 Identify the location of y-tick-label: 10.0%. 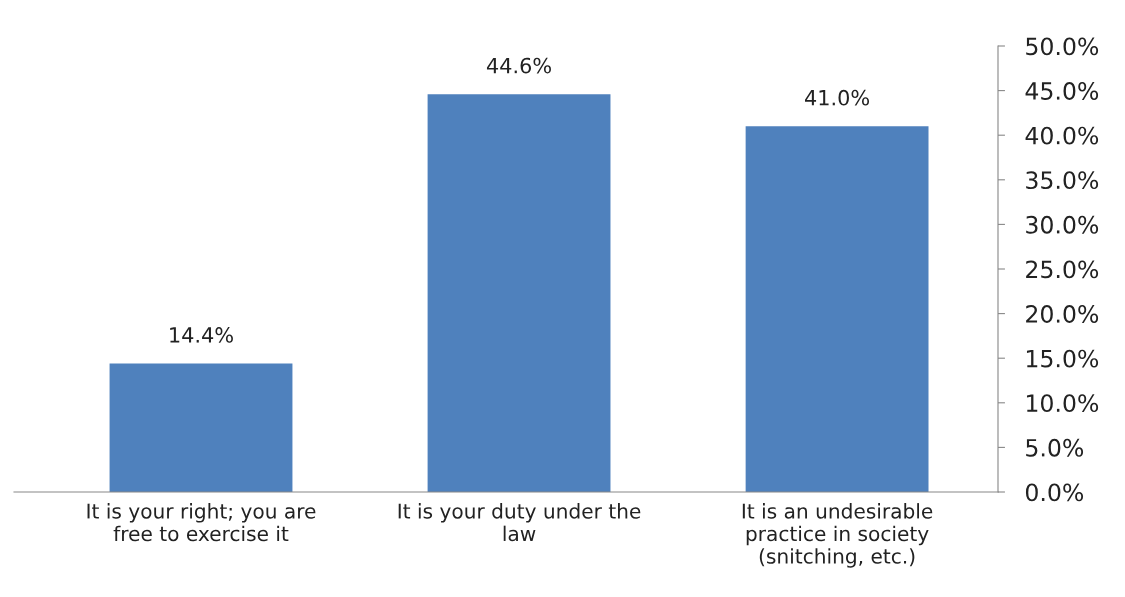
(1062, 403).